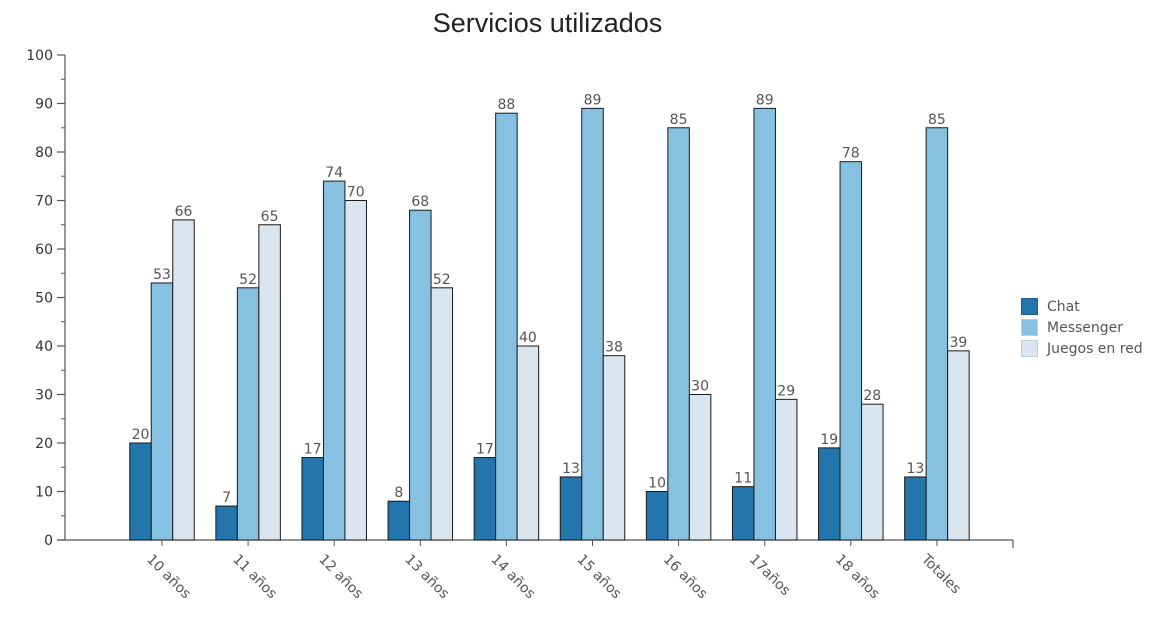  I want to click on y-tick-label: 50, so click(44, 299).